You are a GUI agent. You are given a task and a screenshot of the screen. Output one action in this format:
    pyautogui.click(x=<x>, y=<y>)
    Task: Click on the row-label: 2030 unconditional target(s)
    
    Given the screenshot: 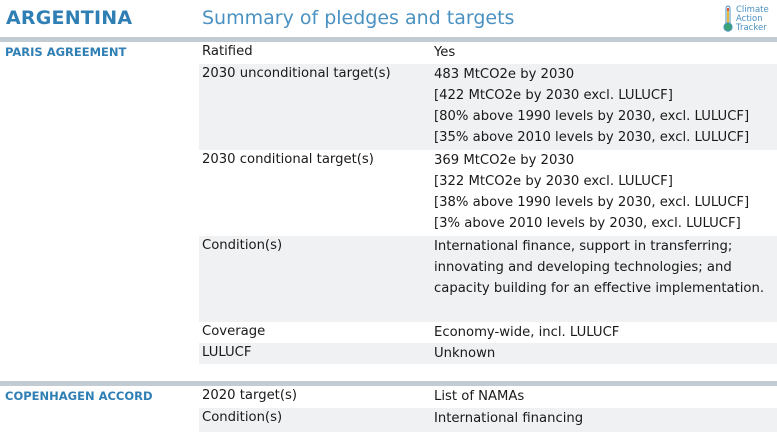 What is the action you would take?
    pyautogui.click(x=296, y=73)
    